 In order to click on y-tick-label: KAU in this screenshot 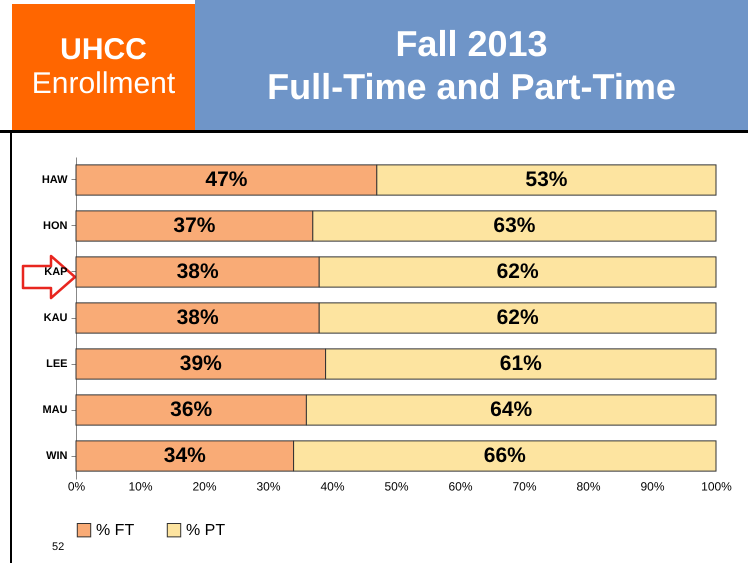, I will do `click(56, 318)`.